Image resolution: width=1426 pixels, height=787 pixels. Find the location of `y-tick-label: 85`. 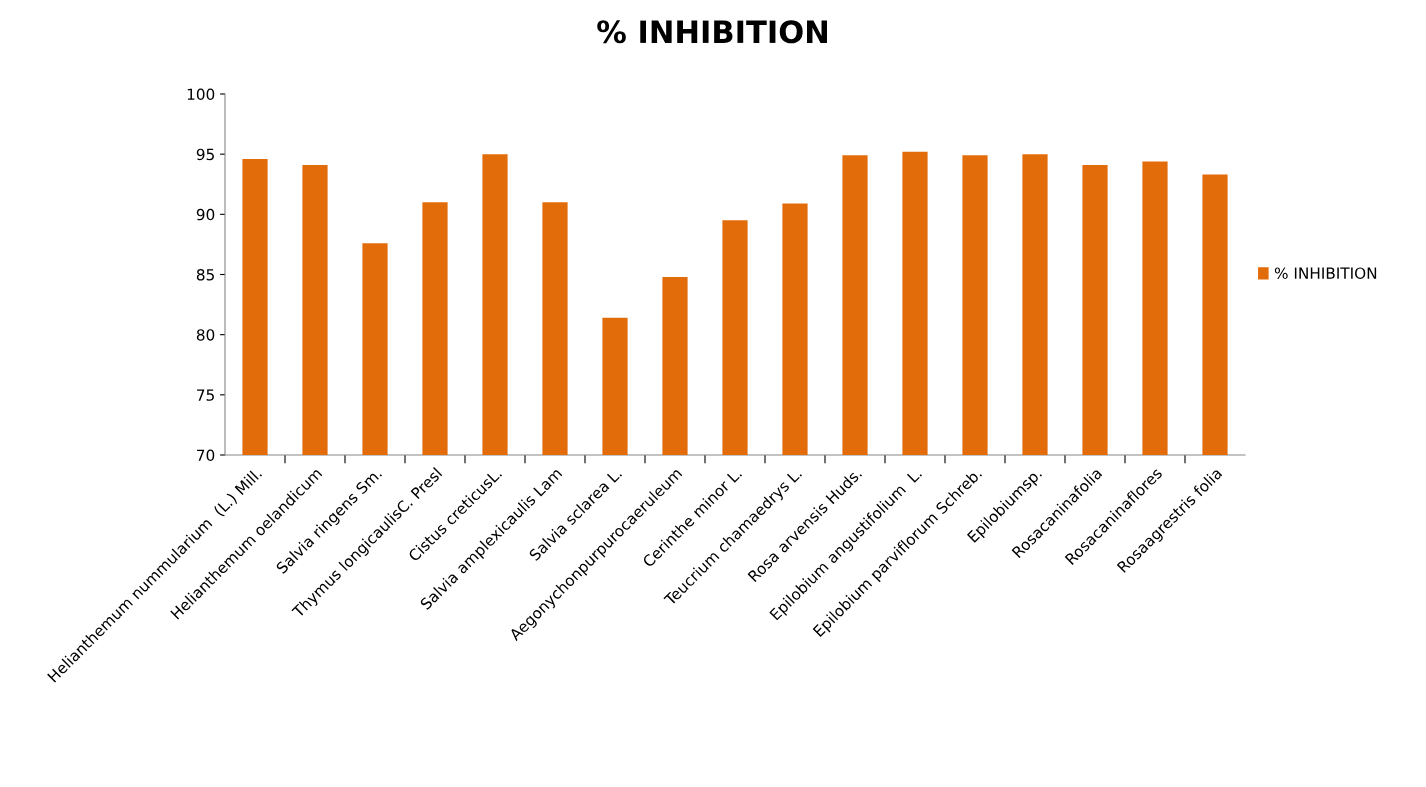

y-tick-label: 85 is located at coordinates (205, 274).